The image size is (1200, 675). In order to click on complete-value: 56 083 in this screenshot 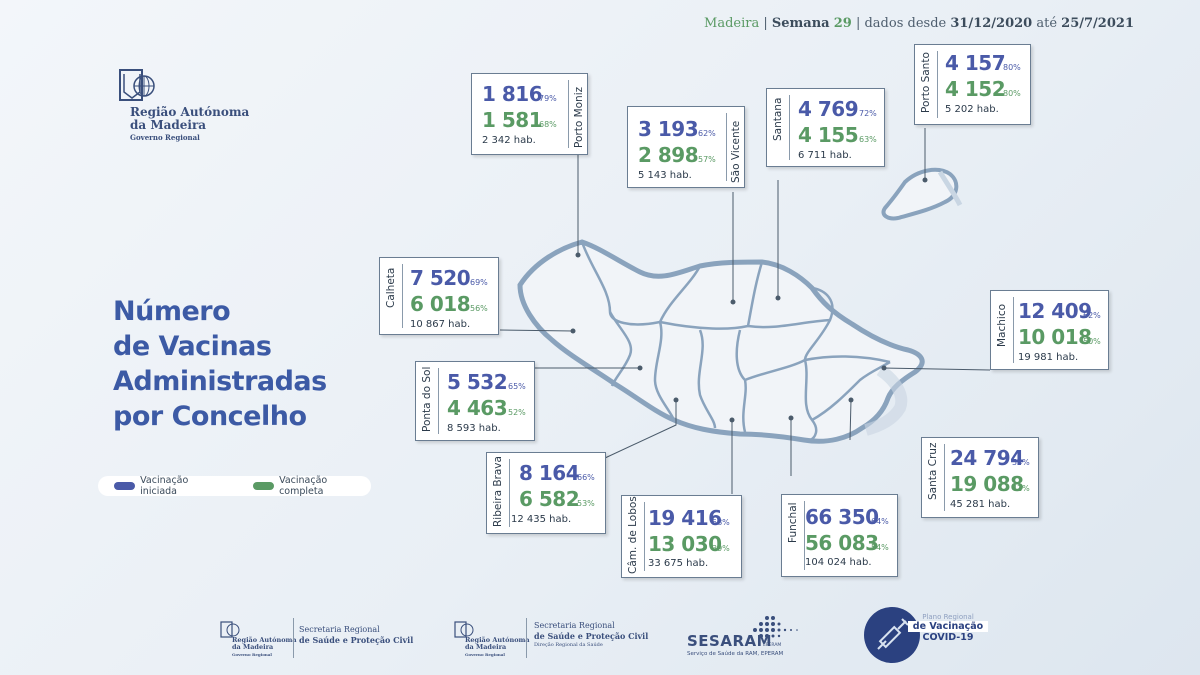, I will do `click(842, 543)`.